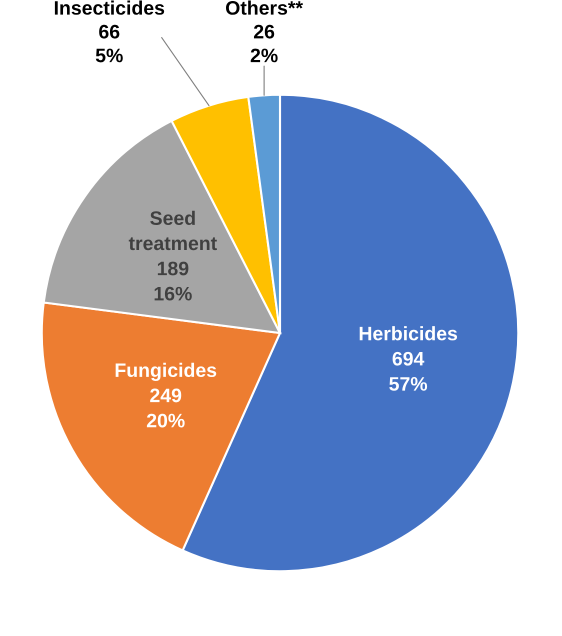  What do you see at coordinates (109, 43) in the screenshot?
I see `data-label: 66 5%` at bounding box center [109, 43].